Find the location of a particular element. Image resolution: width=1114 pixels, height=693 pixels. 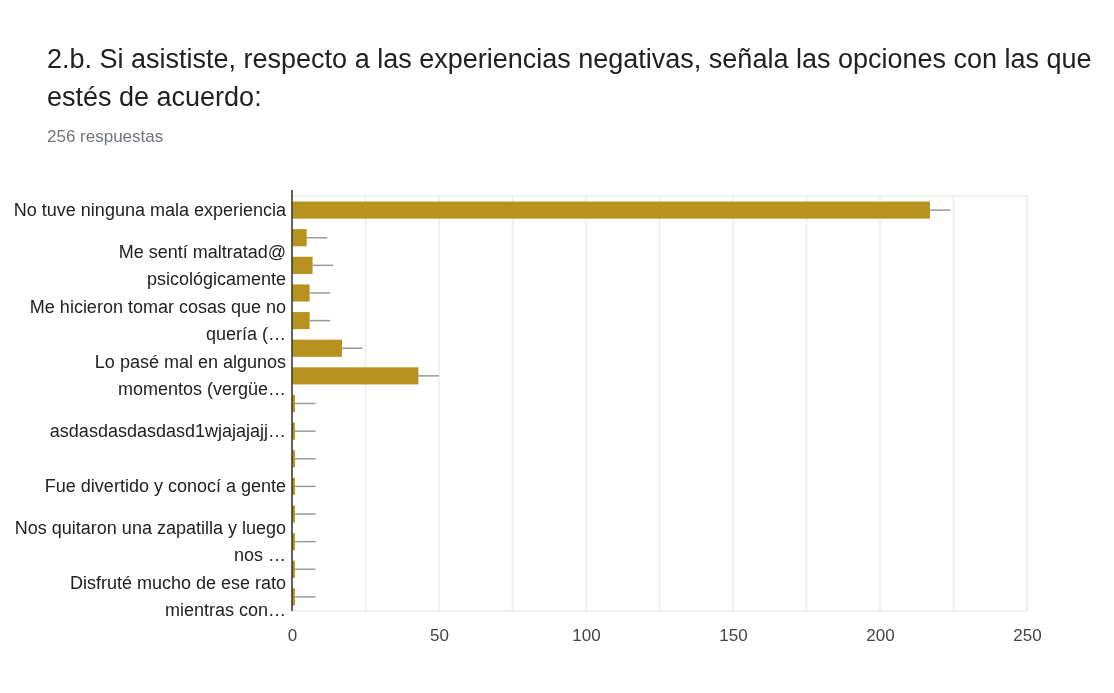

x-tick-label: 50 is located at coordinates (439, 636).